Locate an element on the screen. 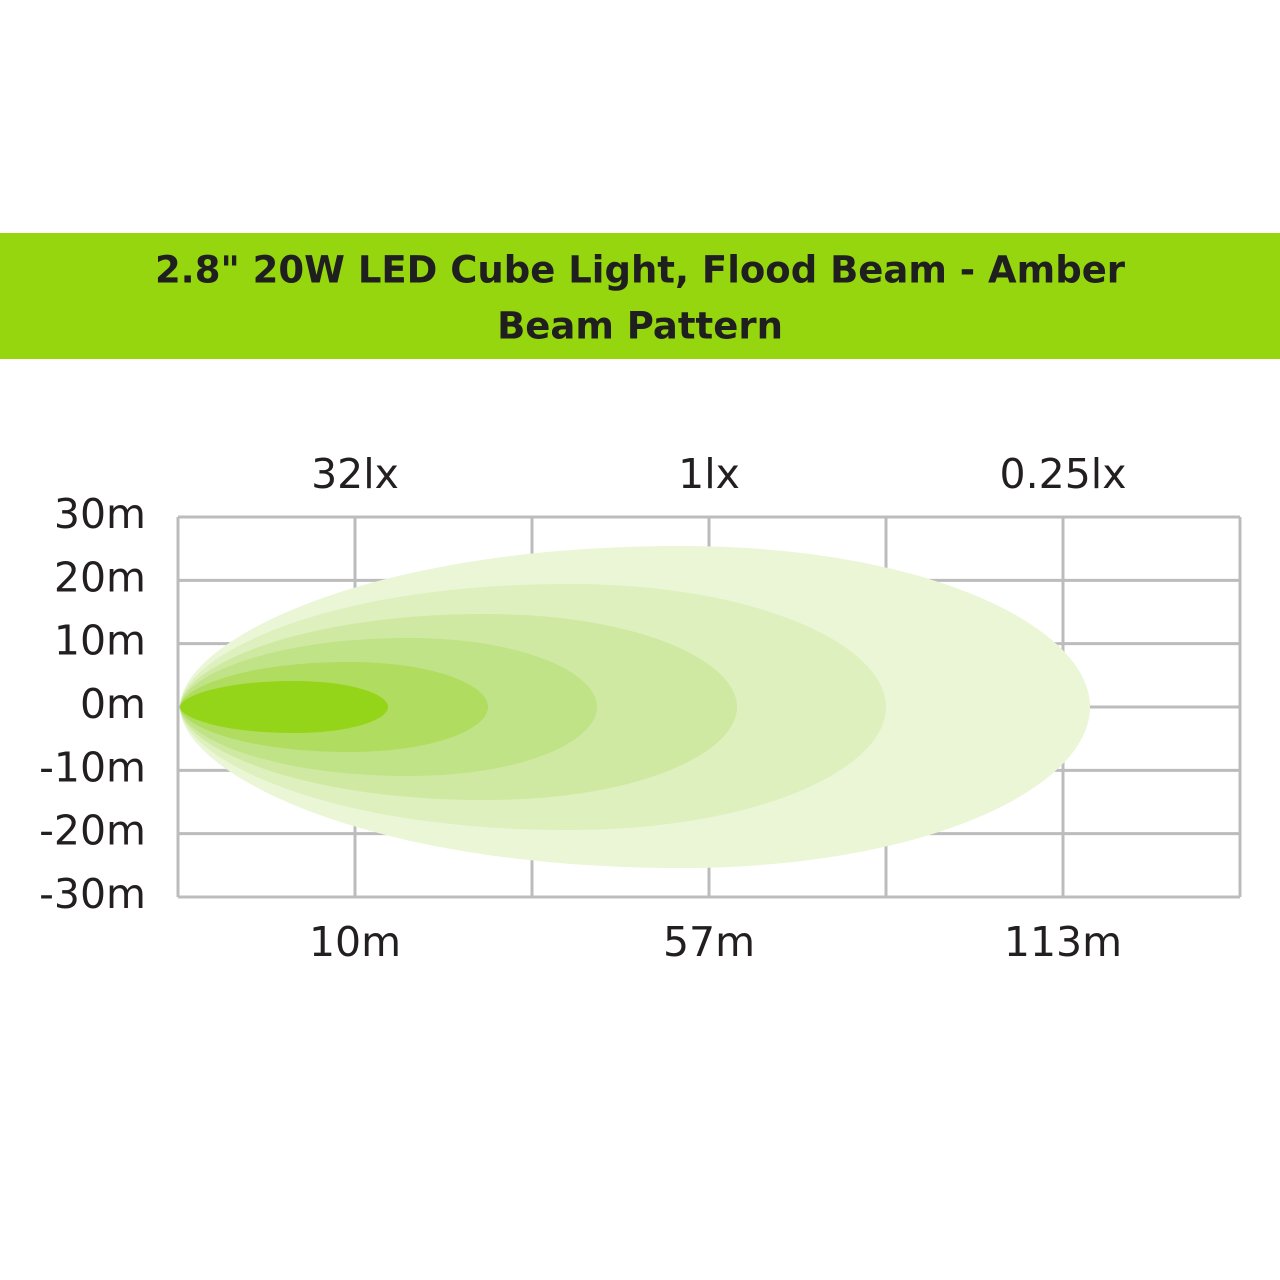  y-label: 0m is located at coordinates (113, 704).